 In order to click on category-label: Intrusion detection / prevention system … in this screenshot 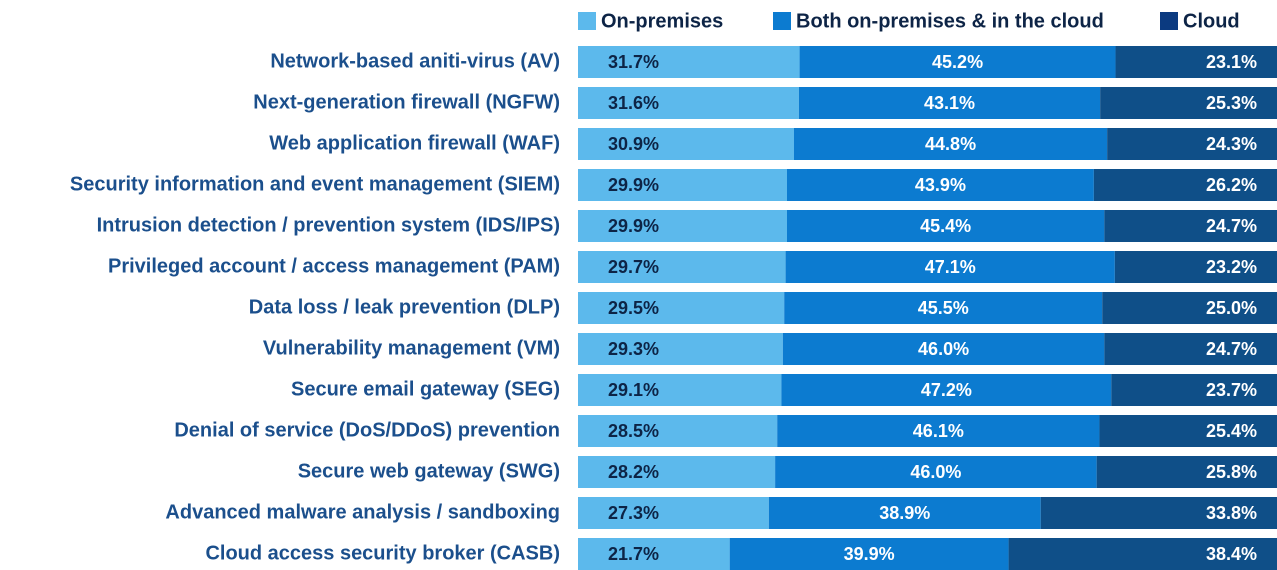, I will do `click(328, 225)`.